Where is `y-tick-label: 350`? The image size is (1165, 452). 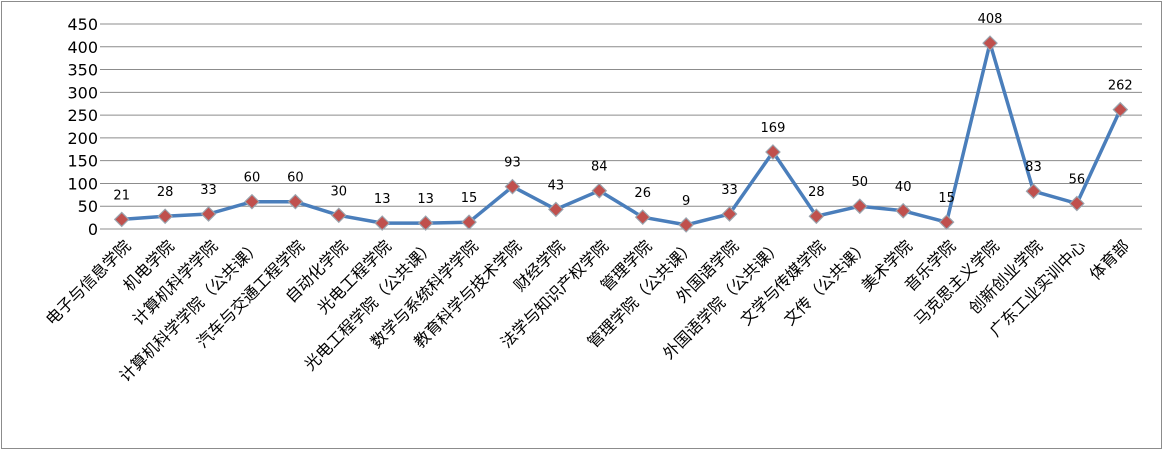
y-tick-label: 350 is located at coordinates (82, 70).